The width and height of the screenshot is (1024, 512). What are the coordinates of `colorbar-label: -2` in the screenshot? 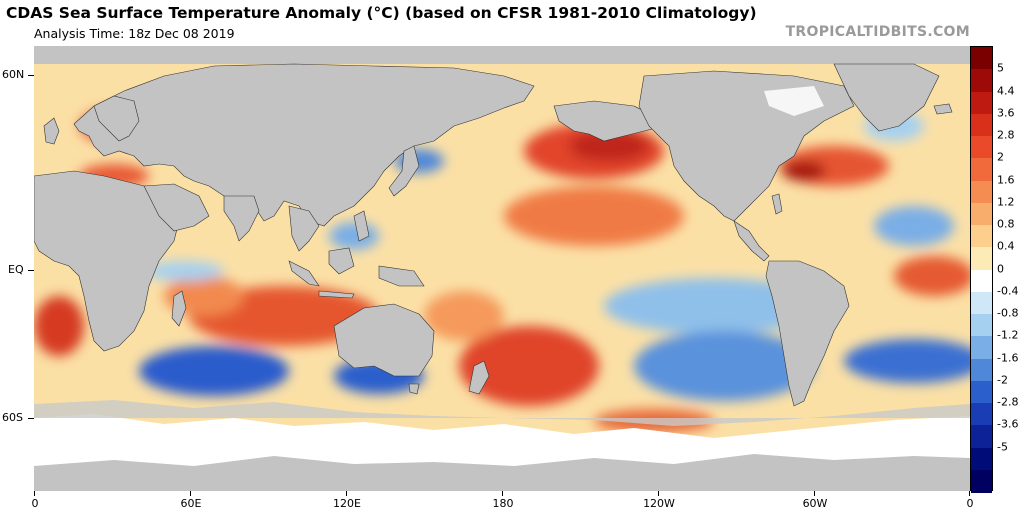 It's located at (1002, 380).